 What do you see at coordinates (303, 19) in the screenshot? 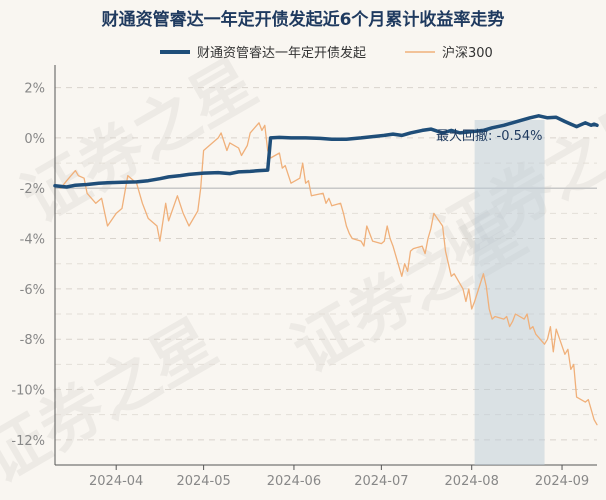
I see `chart-title: 财通资管睿达一年定开债发起近6个月累计收益率走势` at bounding box center [303, 19].